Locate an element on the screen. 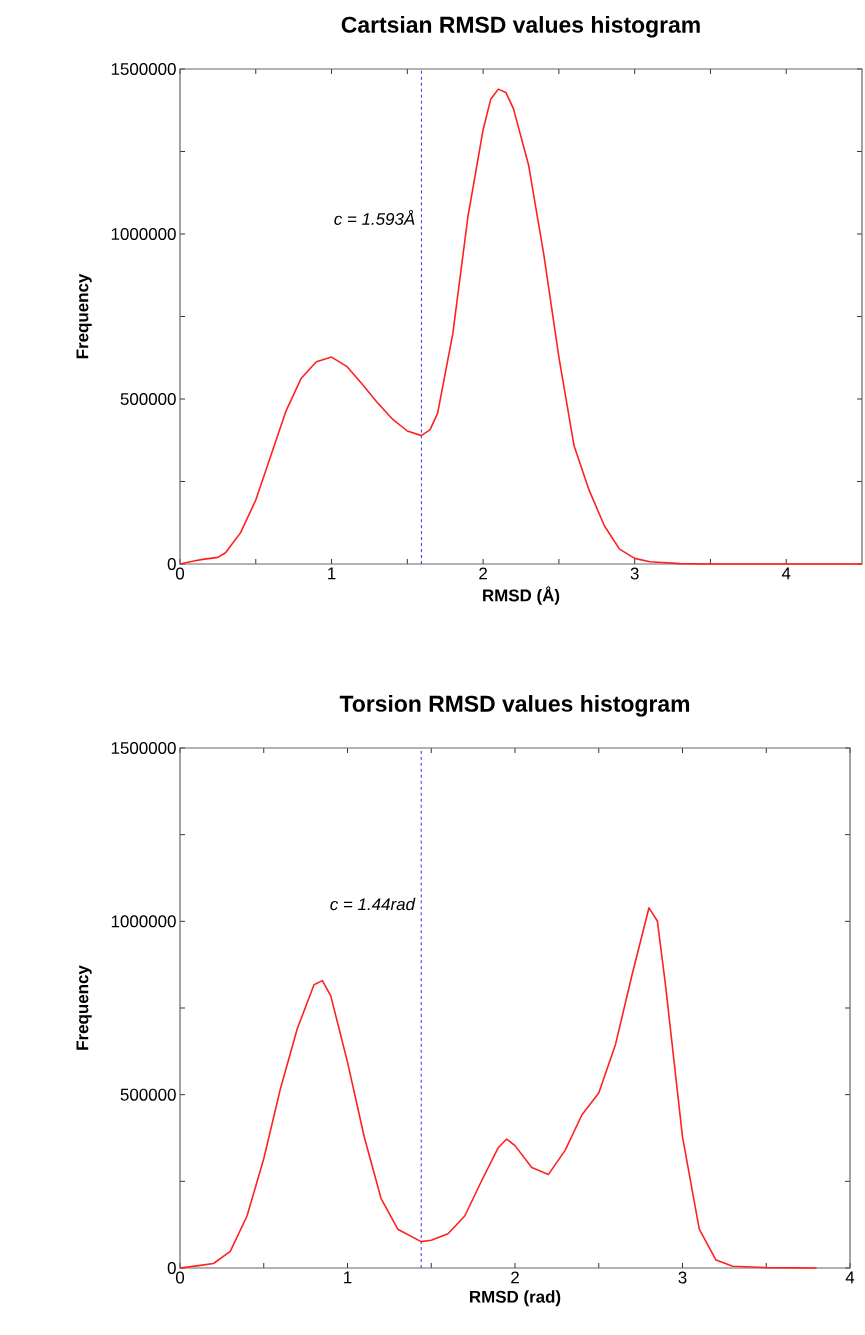 This screenshot has width=865, height=1335. chart-title: Torsion RMSD values histogram is located at coordinates (514, 706).